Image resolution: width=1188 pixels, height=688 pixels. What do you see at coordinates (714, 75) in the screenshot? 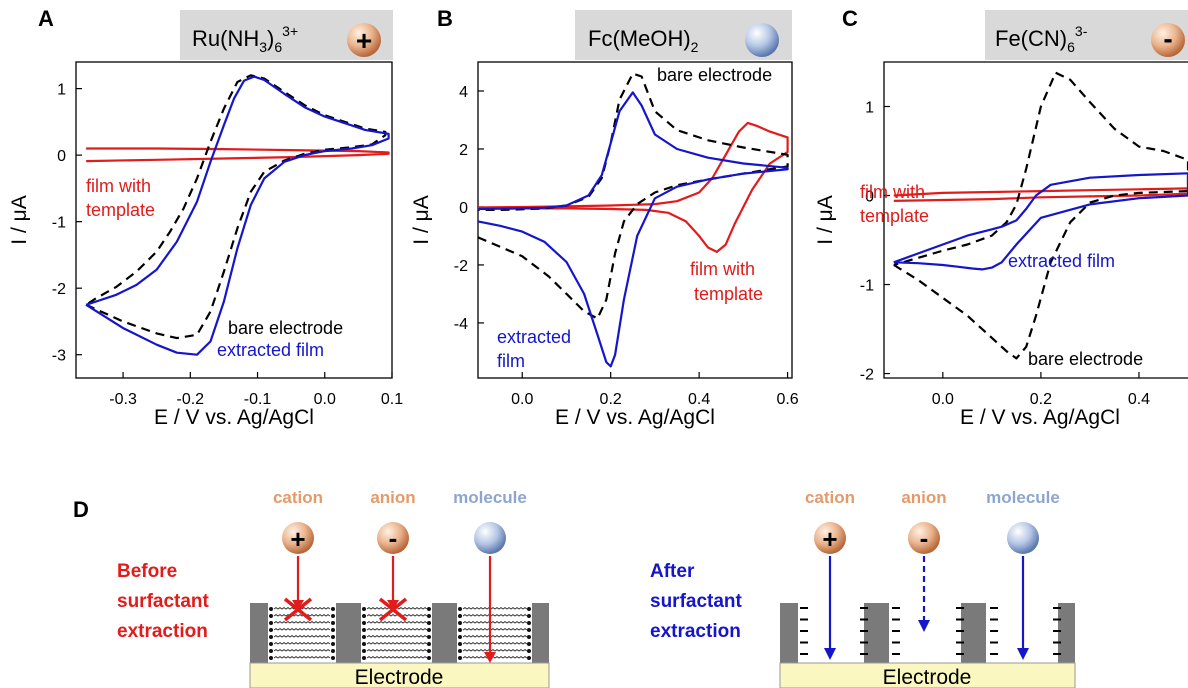
I see `annotation-bare-b: bare electrode` at bounding box center [714, 75].